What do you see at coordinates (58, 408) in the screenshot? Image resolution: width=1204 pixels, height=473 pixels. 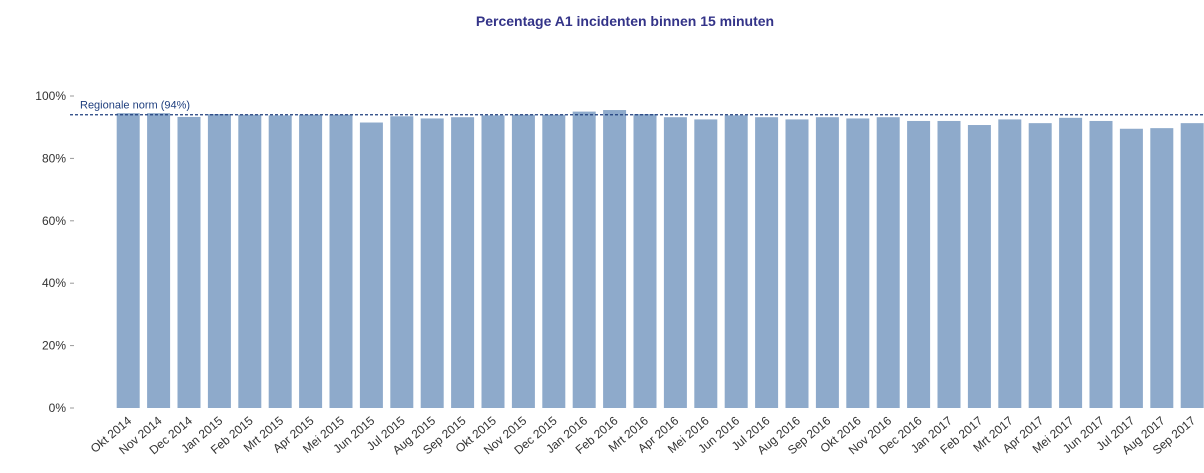 I see `y-tick-label: 0%` at bounding box center [58, 408].